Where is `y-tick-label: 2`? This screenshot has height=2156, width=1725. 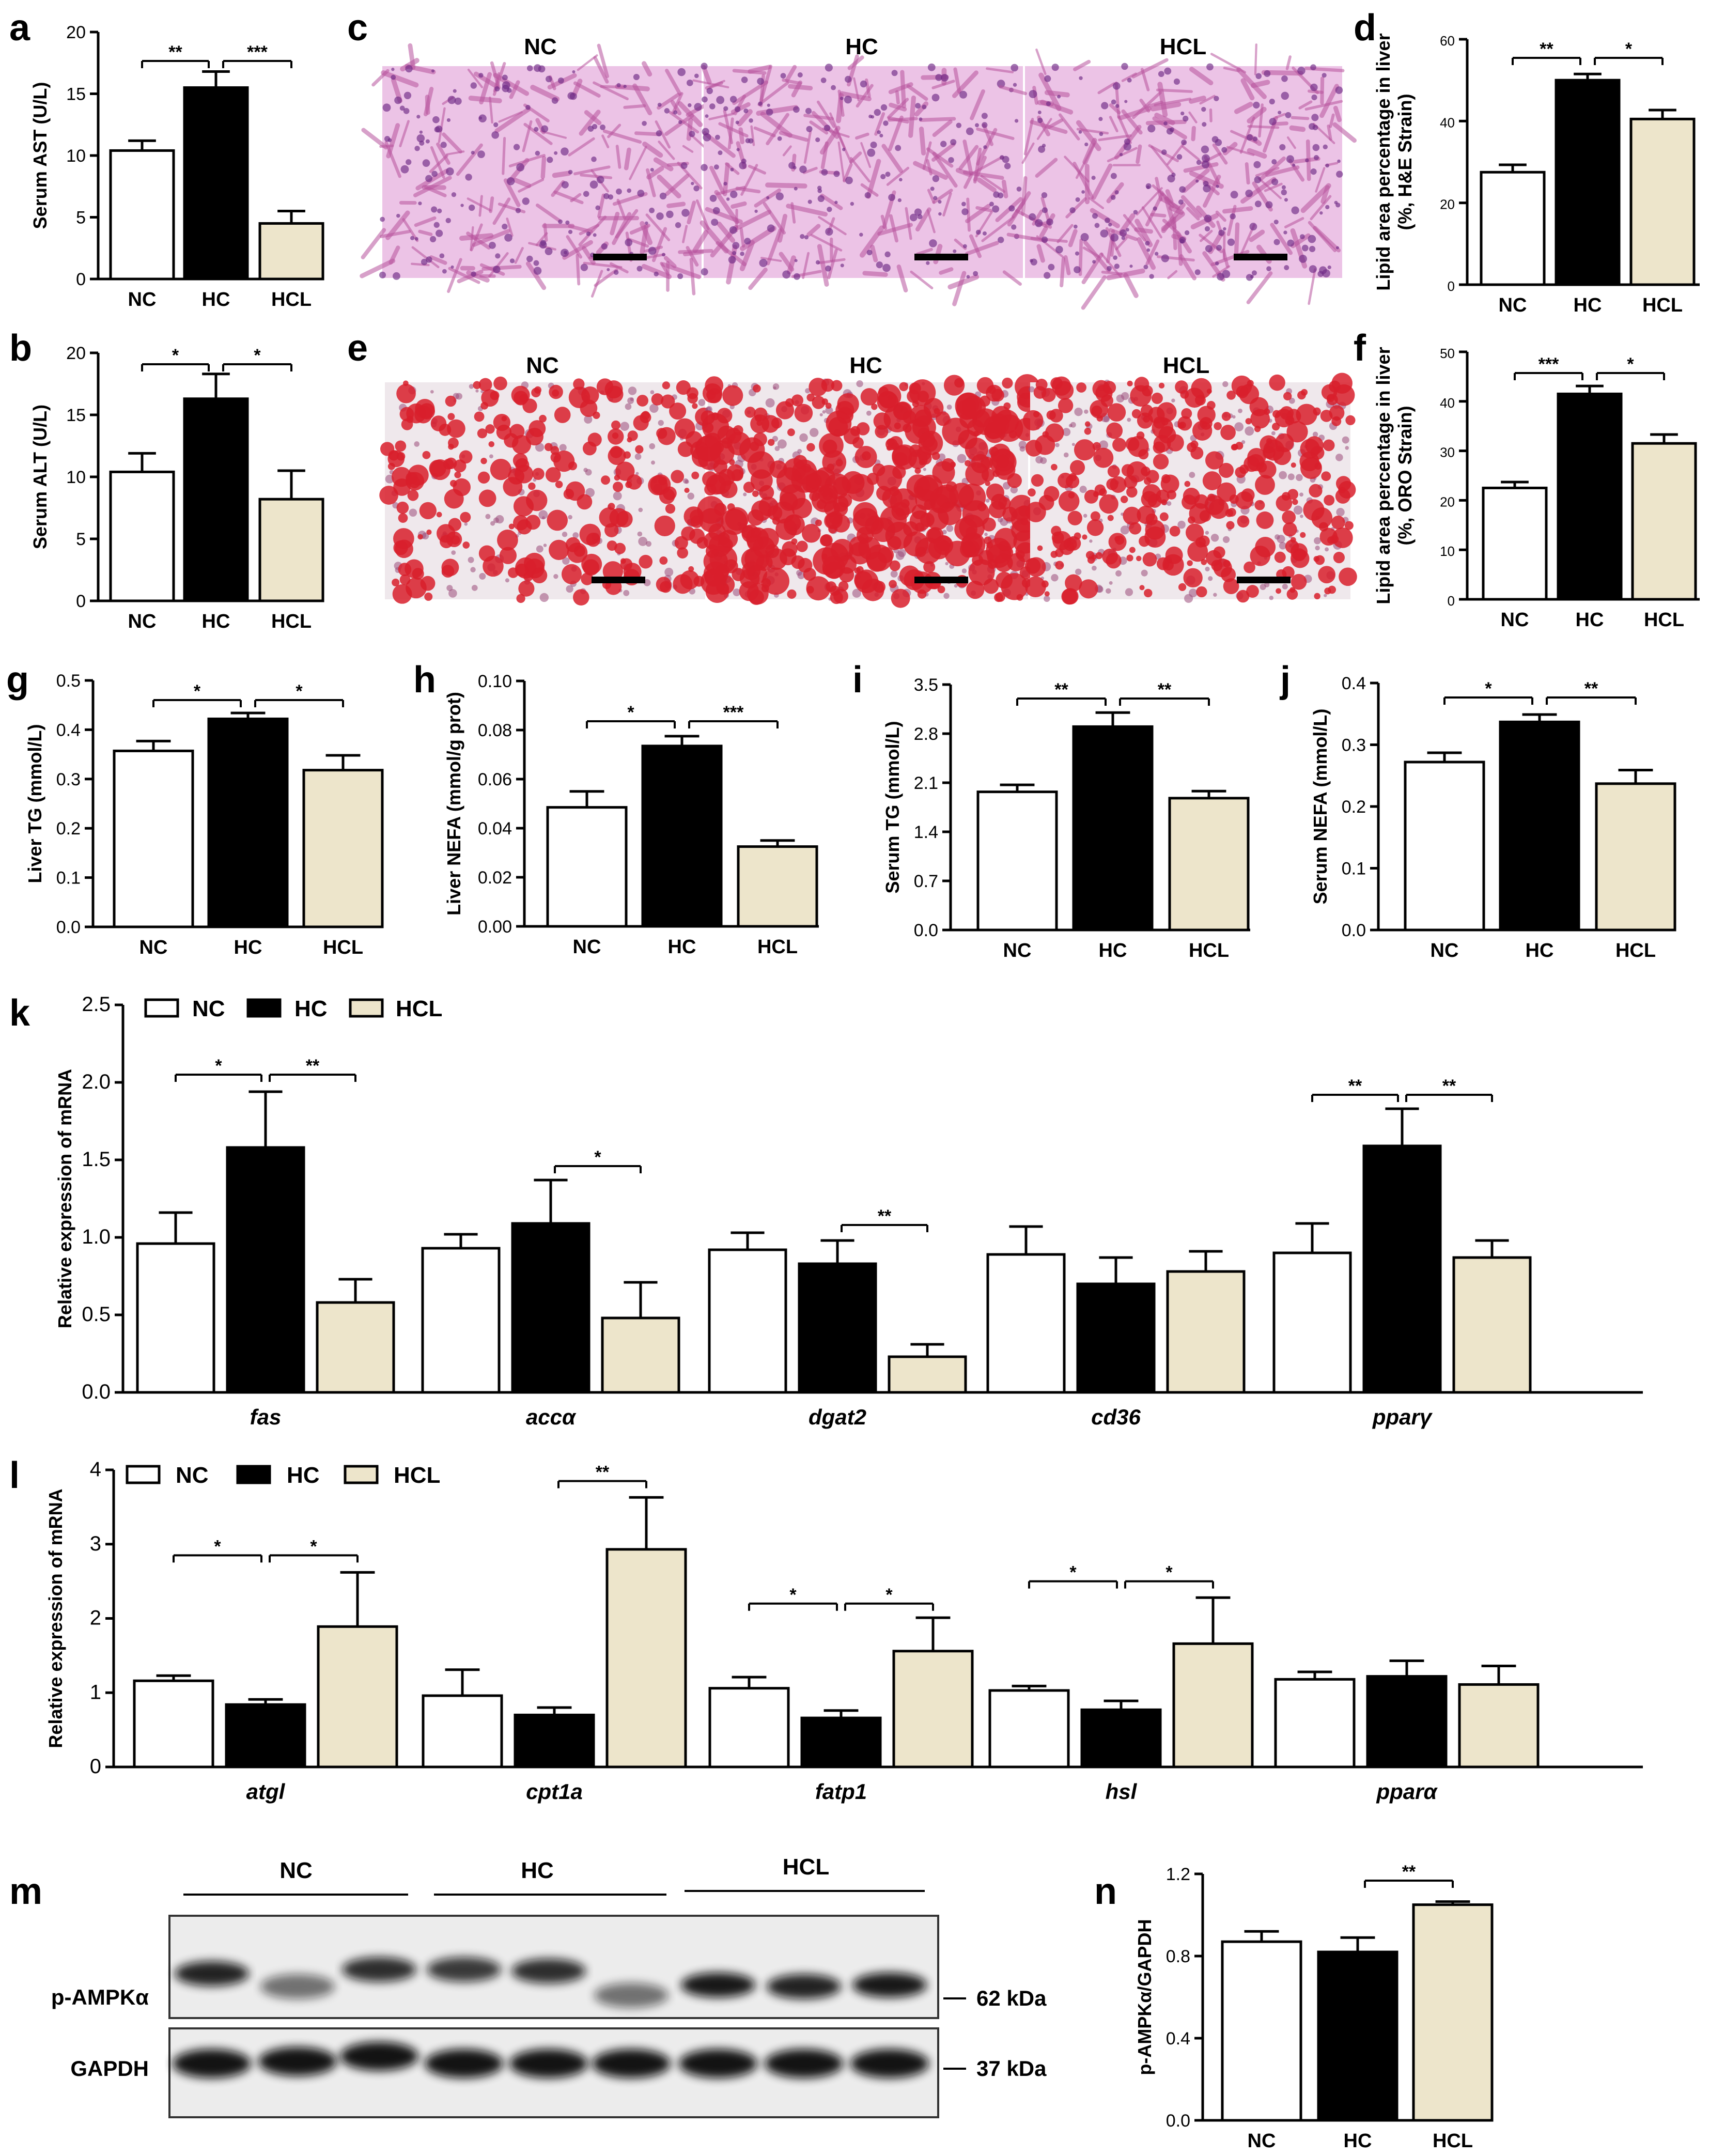 y-tick-label: 2 is located at coordinates (95, 1618).